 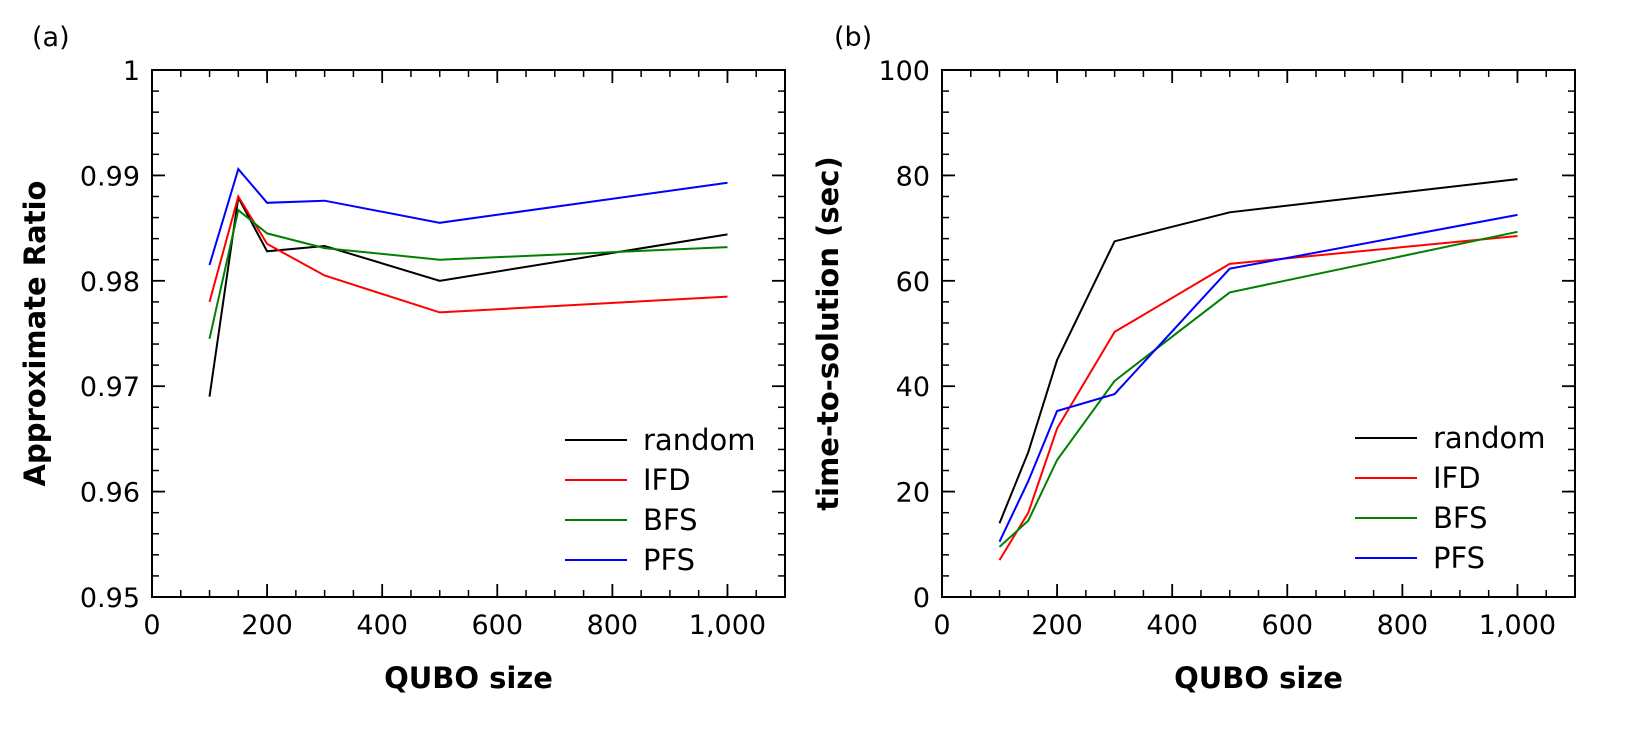 What do you see at coordinates (853, 37) in the screenshot?
I see `panel-label: (b)` at bounding box center [853, 37].